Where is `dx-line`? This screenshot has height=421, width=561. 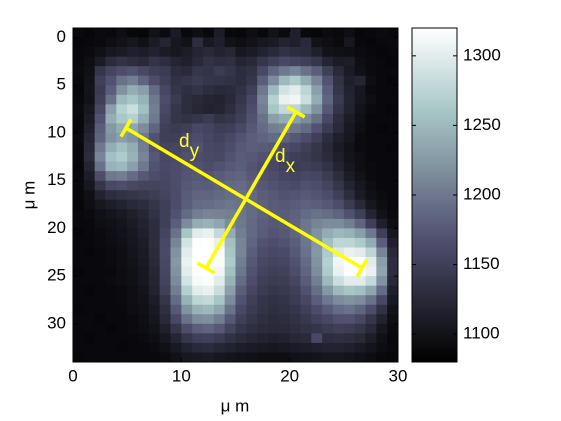
dx-line is located at coordinates (251, 190).